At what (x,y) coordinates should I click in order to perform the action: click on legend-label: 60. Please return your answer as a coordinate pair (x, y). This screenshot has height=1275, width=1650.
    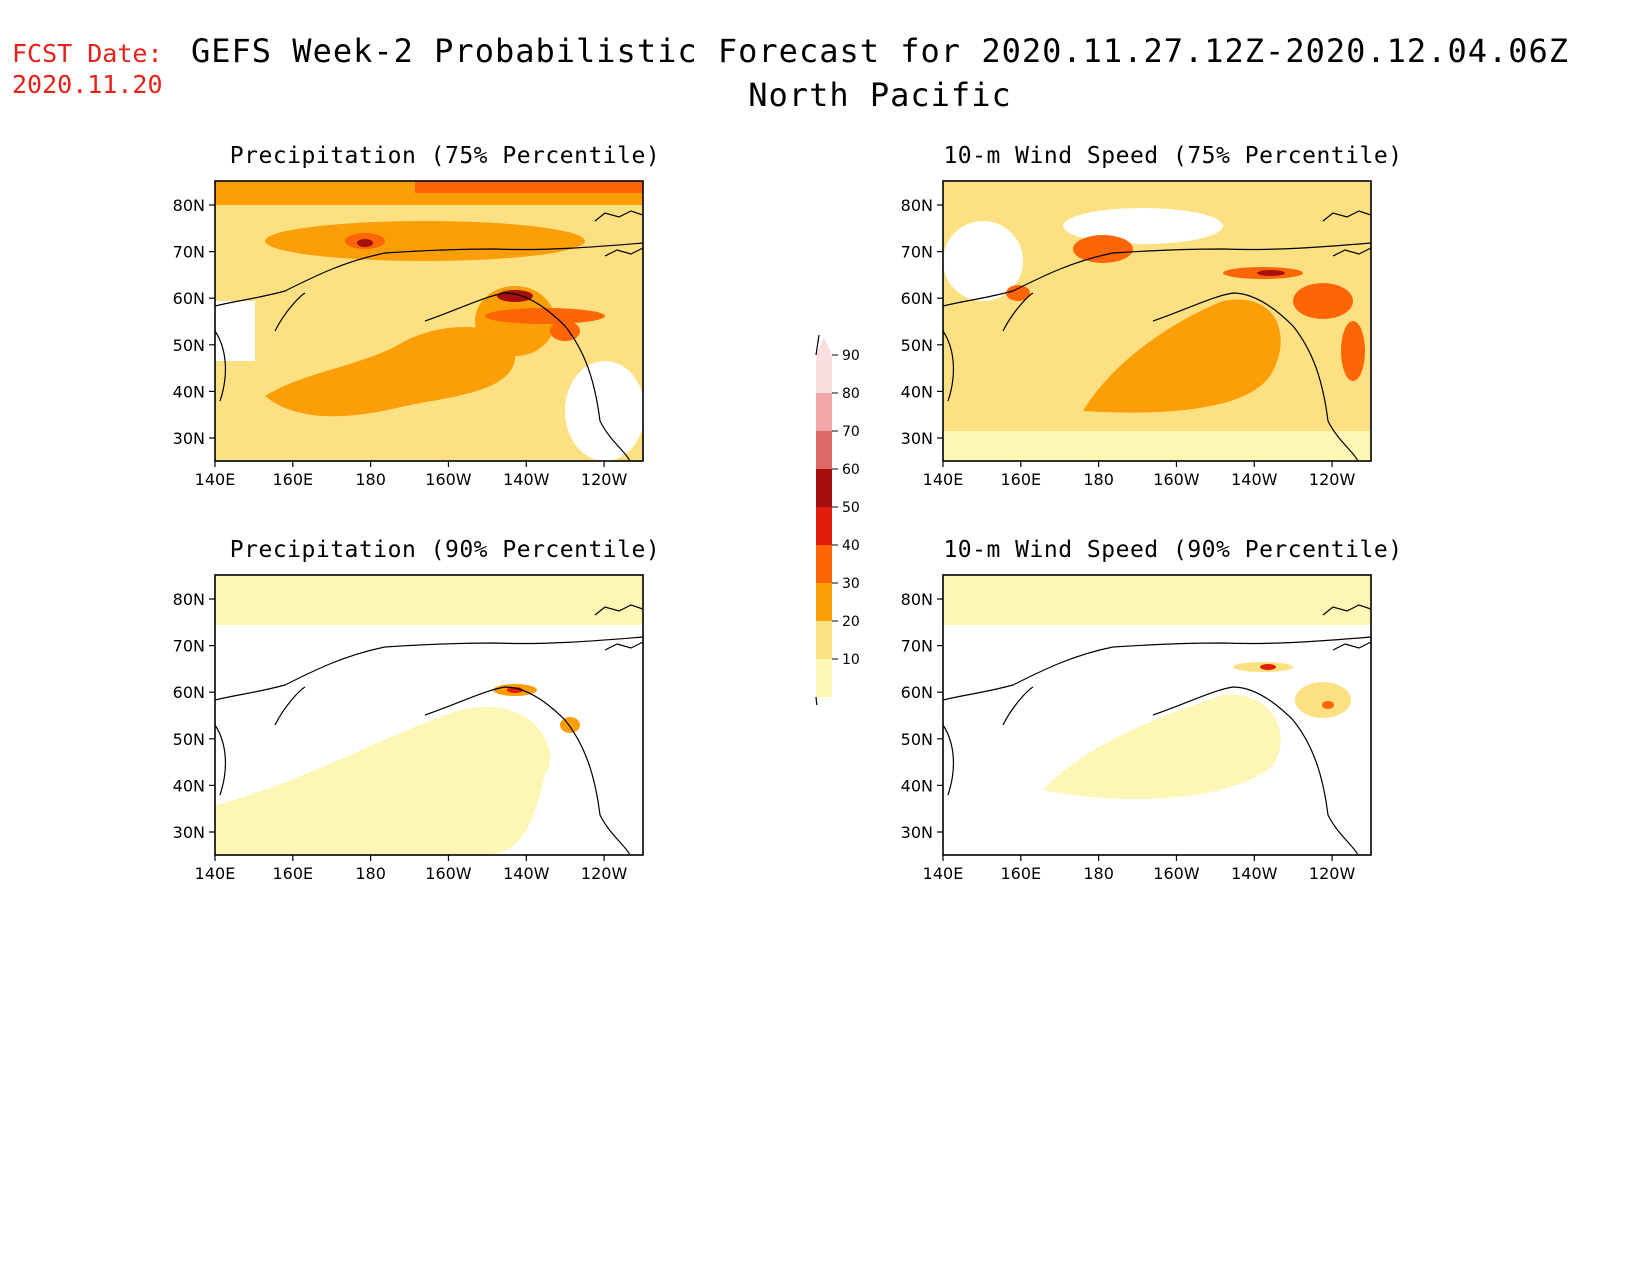
    Looking at the image, I should click on (851, 470).